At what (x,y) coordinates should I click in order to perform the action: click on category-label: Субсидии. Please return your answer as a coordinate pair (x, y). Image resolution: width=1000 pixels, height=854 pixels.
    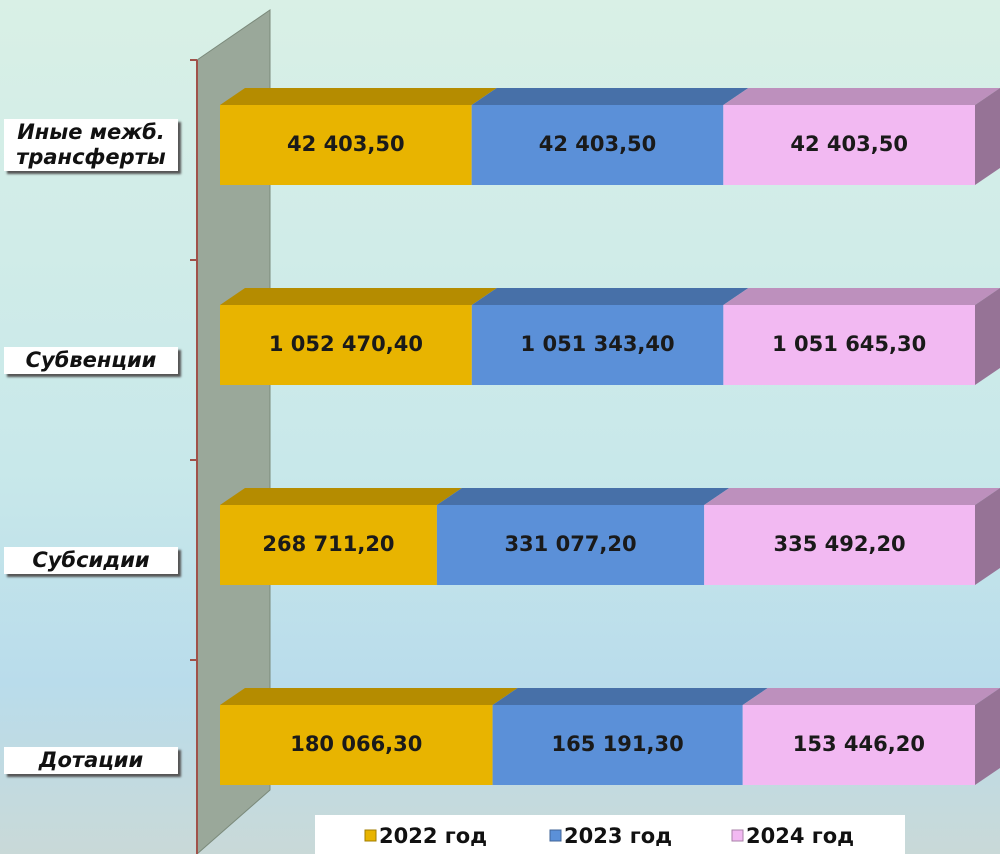
    Looking at the image, I should click on (91, 560).